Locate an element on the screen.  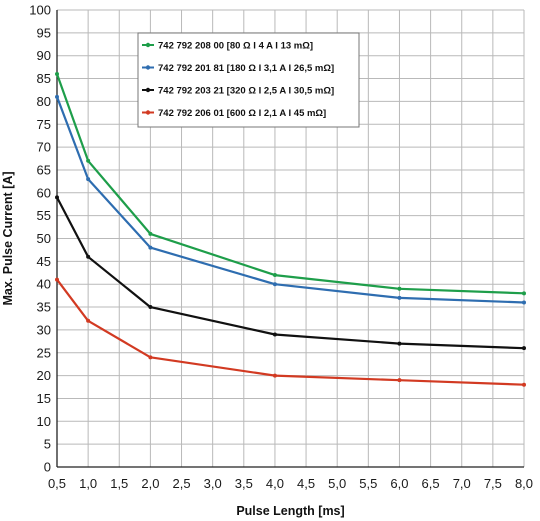
x-tick-label: 5,5 is located at coordinates (368, 483).